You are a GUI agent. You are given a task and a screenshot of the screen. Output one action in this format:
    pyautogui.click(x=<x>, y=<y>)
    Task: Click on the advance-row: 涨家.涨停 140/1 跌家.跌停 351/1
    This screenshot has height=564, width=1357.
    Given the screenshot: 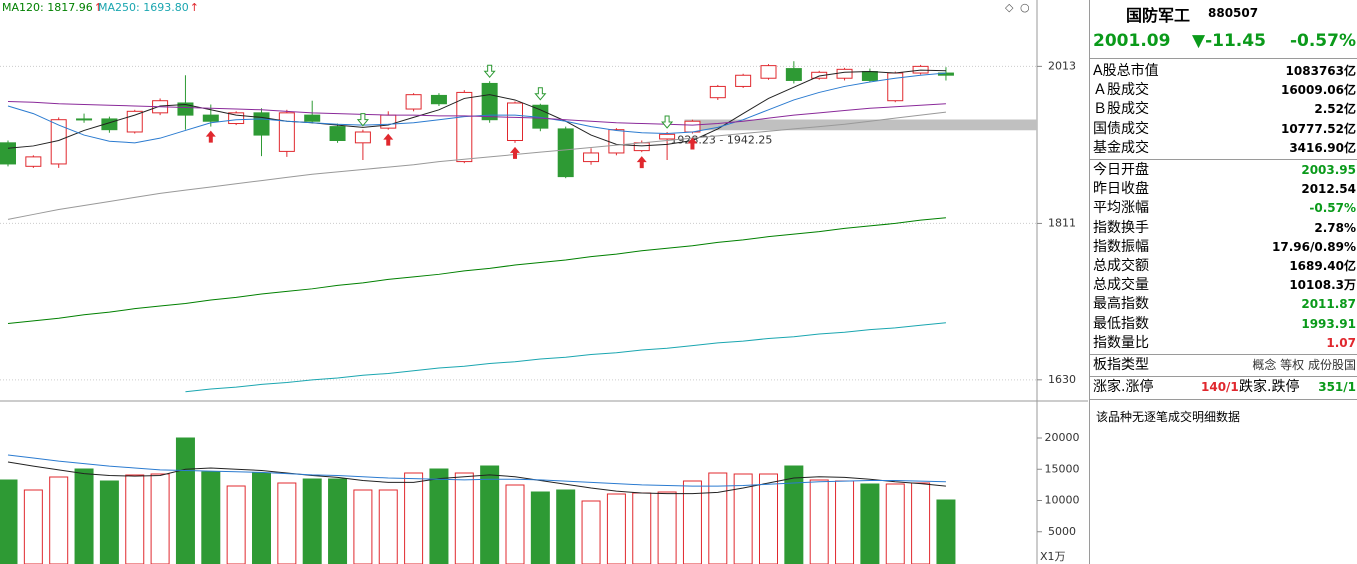 What is the action you would take?
    pyautogui.click(x=1224, y=387)
    